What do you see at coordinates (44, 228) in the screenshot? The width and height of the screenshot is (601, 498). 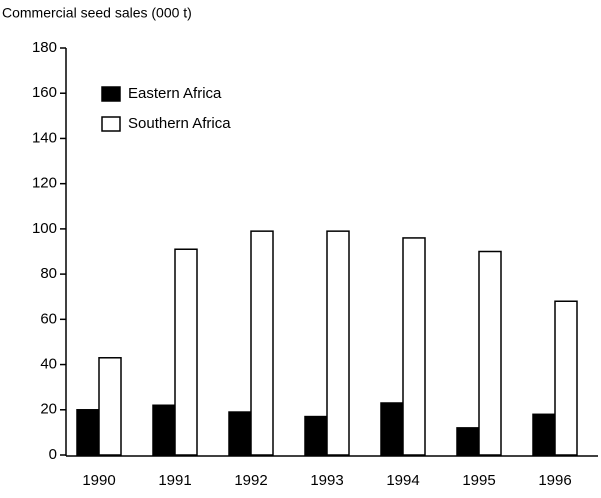 I see `y-tick-label: 100` at bounding box center [44, 228].